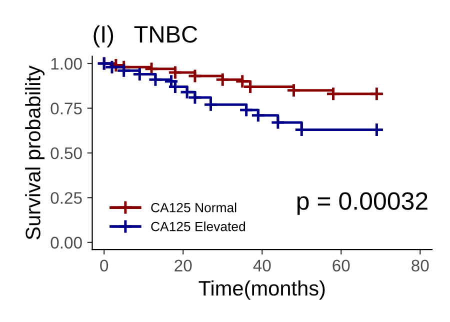 The image size is (450, 322). I want to click on x-tick-label: 60, so click(341, 266).